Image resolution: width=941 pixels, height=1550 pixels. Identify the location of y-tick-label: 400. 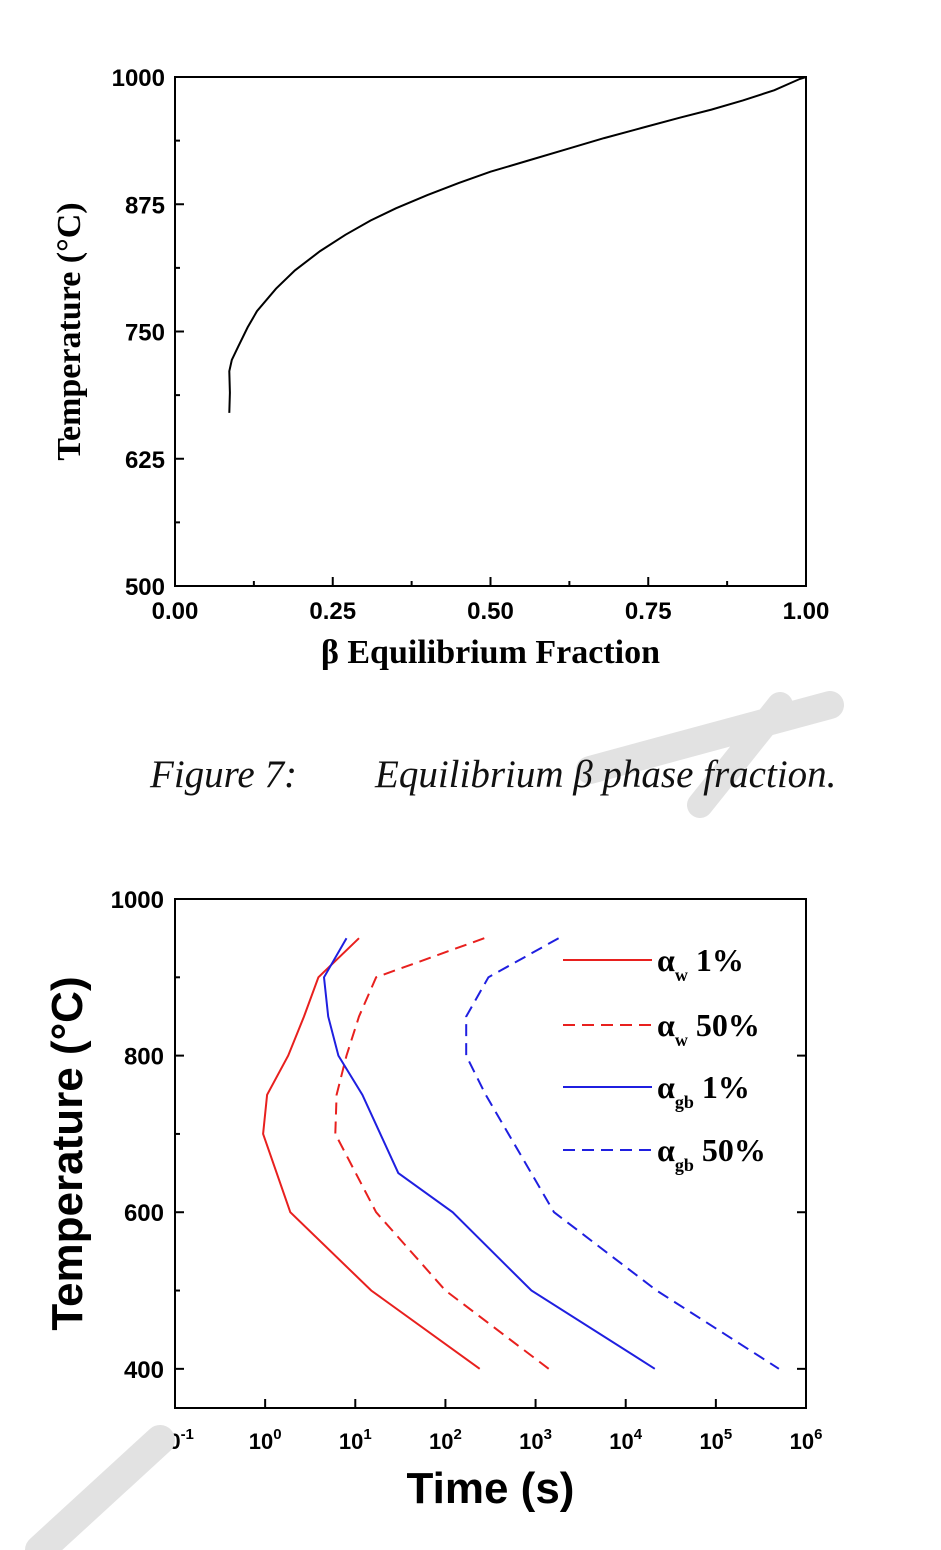
(144, 1370).